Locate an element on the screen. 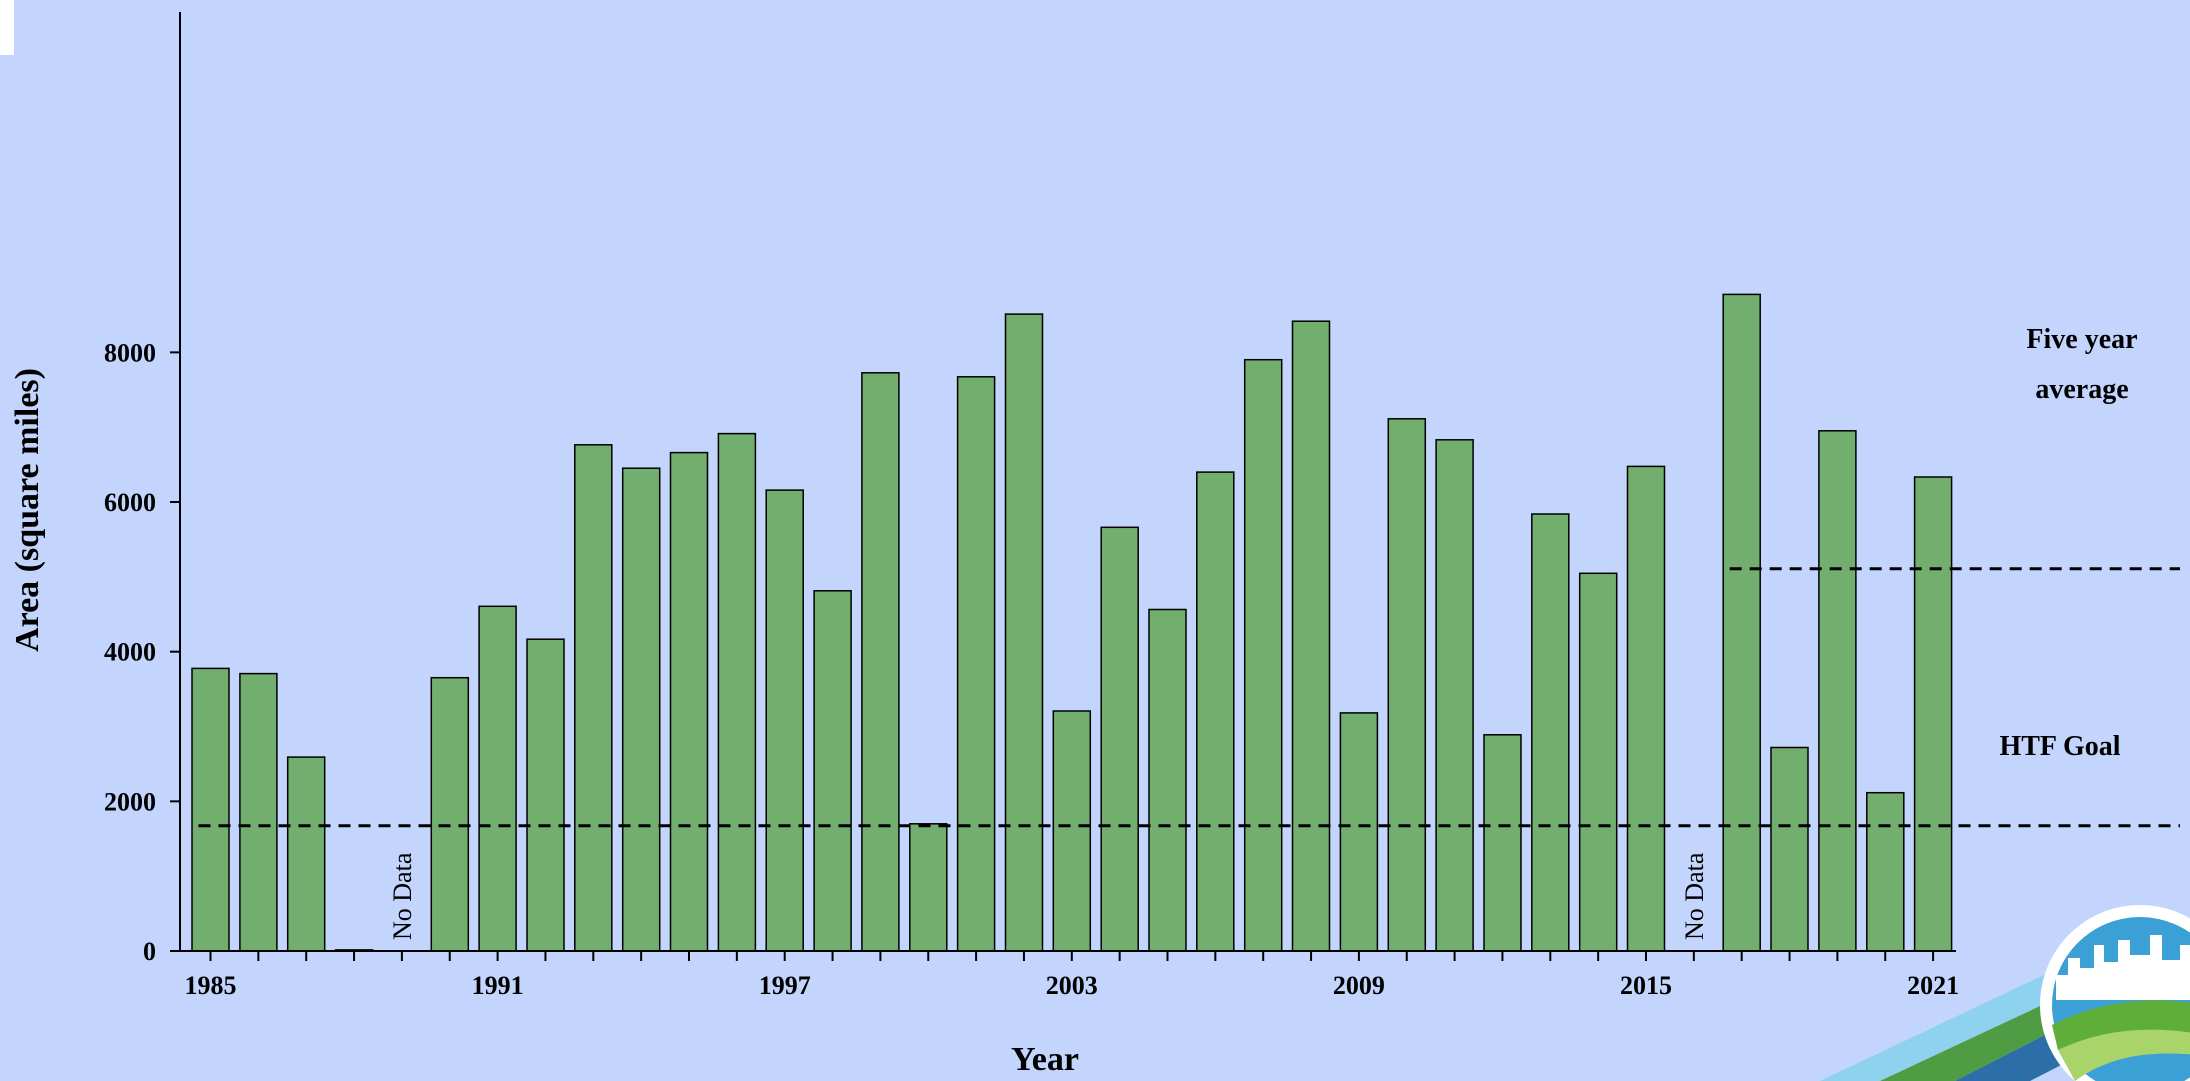  bar-2015 is located at coordinates (1646, 708).